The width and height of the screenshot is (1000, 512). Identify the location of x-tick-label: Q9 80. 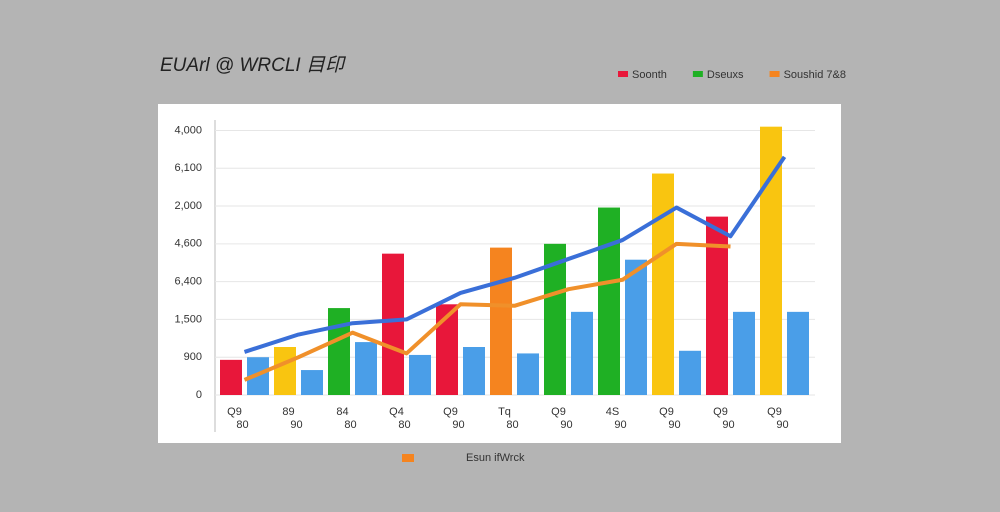
(237, 418).